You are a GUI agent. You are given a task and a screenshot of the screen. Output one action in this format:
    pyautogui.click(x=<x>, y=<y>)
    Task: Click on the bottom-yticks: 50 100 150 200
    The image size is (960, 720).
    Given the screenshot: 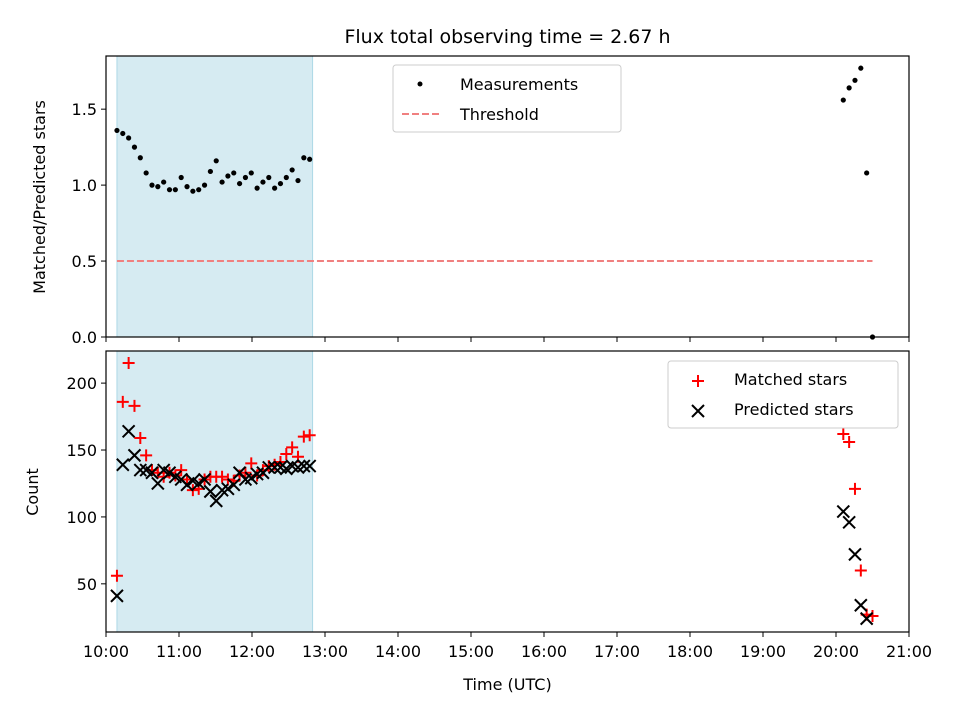 What is the action you would take?
    pyautogui.click(x=86, y=484)
    